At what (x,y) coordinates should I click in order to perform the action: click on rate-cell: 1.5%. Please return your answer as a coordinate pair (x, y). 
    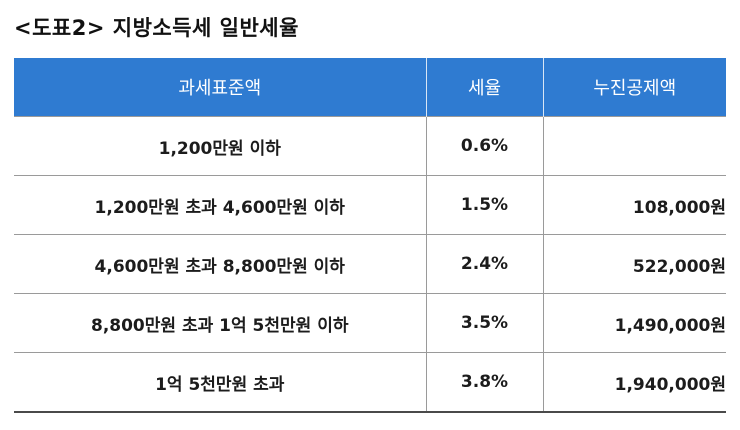
    Looking at the image, I should click on (484, 205).